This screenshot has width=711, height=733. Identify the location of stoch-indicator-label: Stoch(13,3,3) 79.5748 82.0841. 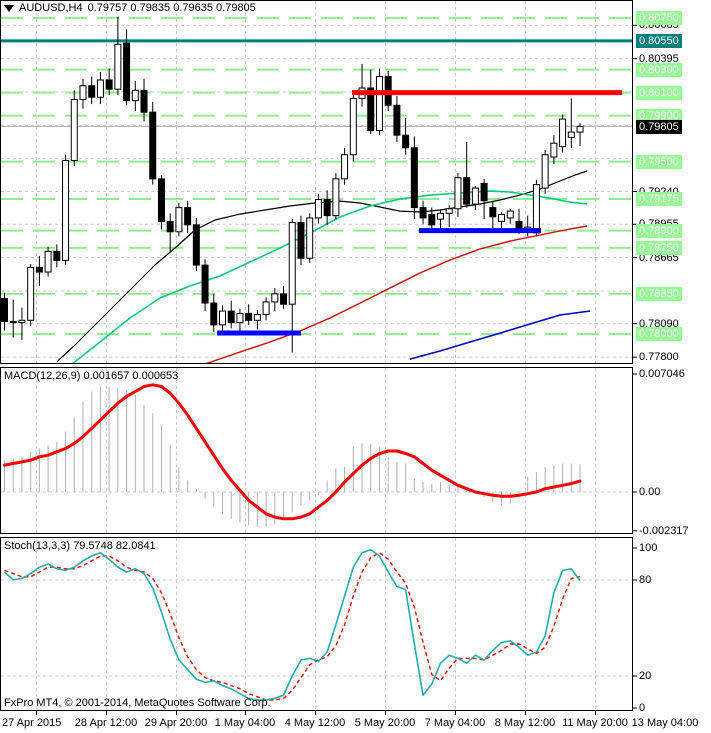
(80, 546).